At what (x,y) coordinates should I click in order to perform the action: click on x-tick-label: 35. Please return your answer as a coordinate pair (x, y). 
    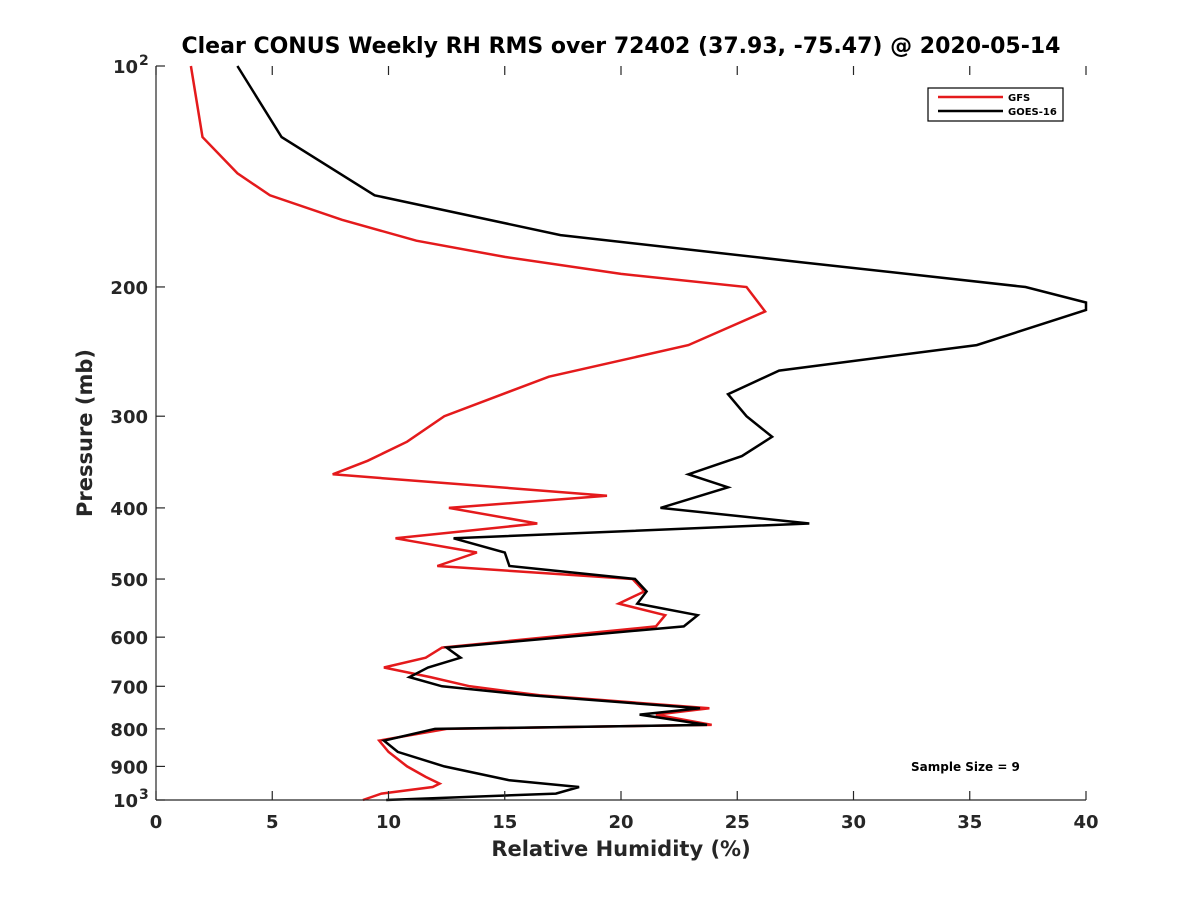
    Looking at the image, I should click on (969, 822).